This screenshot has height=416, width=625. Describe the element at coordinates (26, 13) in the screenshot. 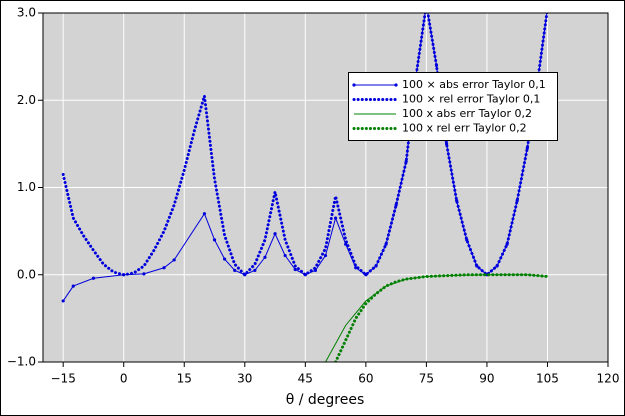

I see `y-tick-label: 3.0` at that location.